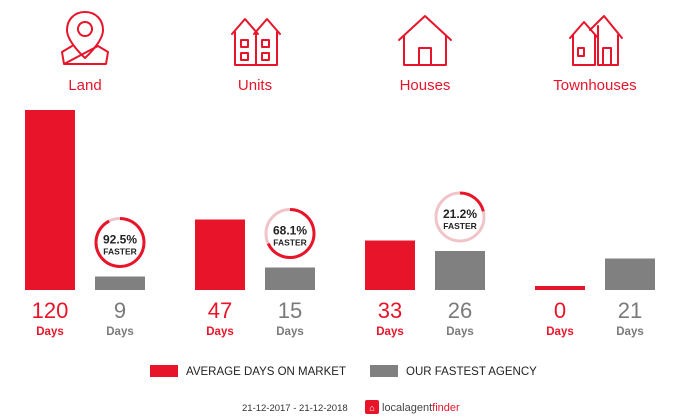 The width and height of the screenshot is (700, 420). Describe the element at coordinates (290, 231) in the screenshot. I see `badge-percent: 68.1%` at that location.